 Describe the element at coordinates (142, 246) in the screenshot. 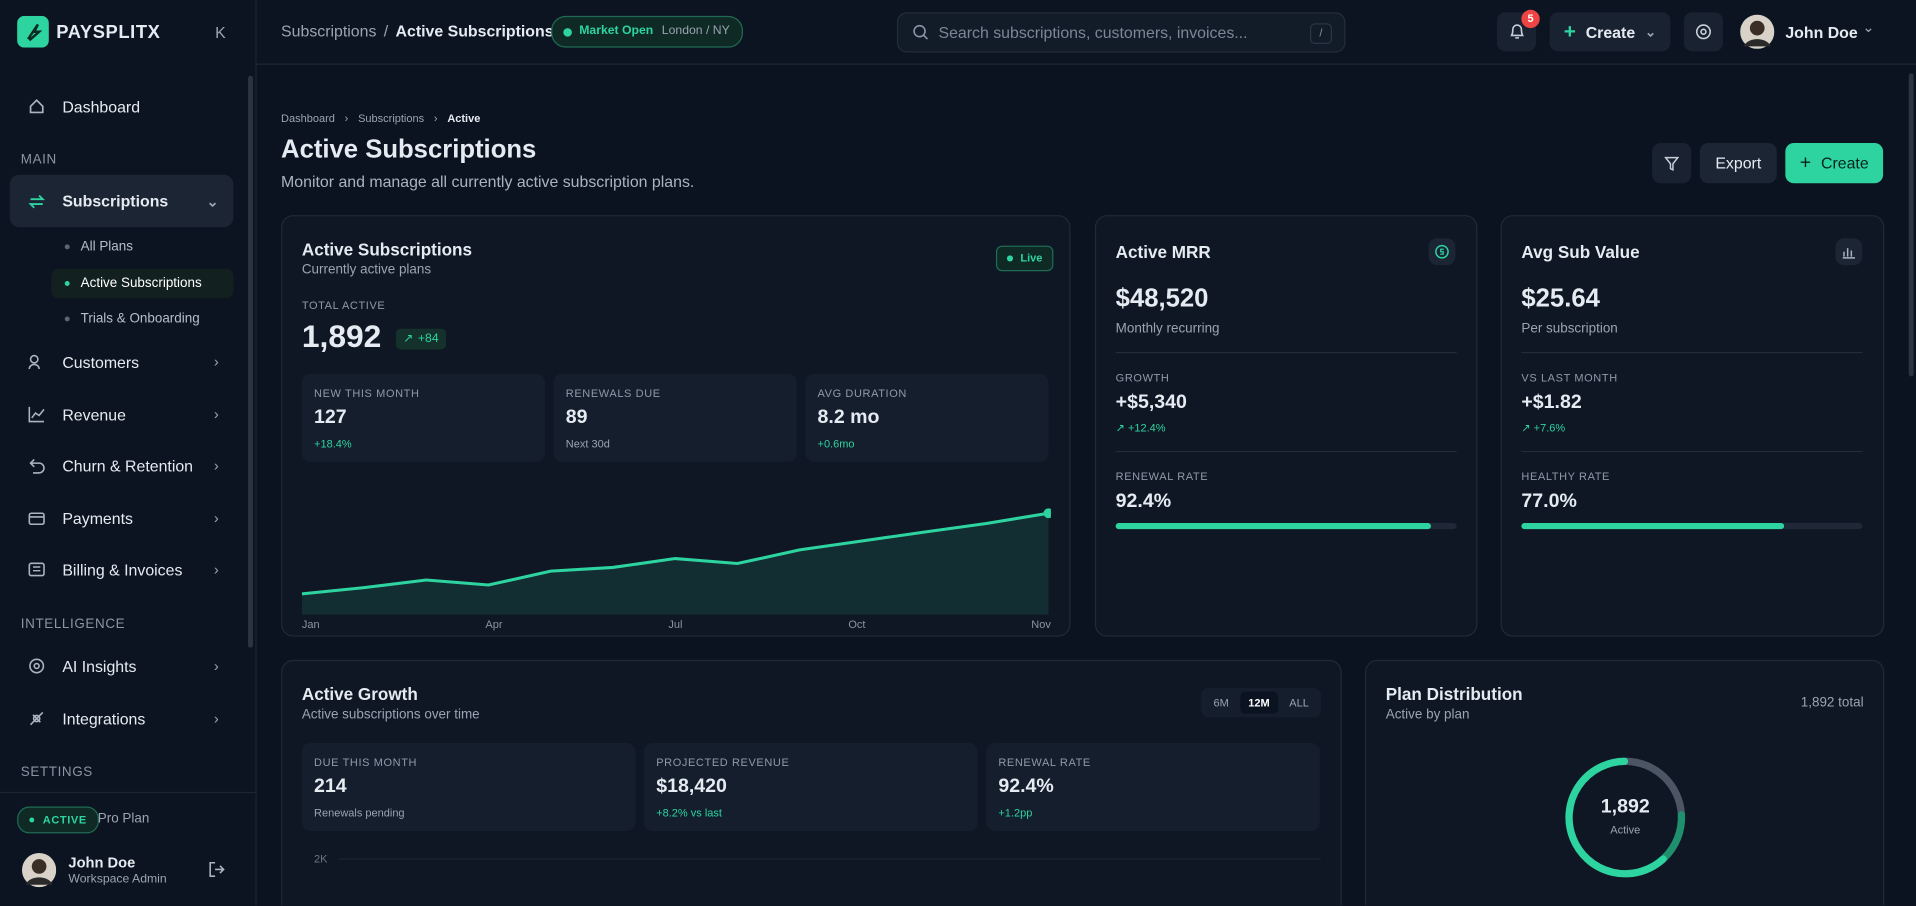

I see `sub-nav-item: All Plans` at that location.